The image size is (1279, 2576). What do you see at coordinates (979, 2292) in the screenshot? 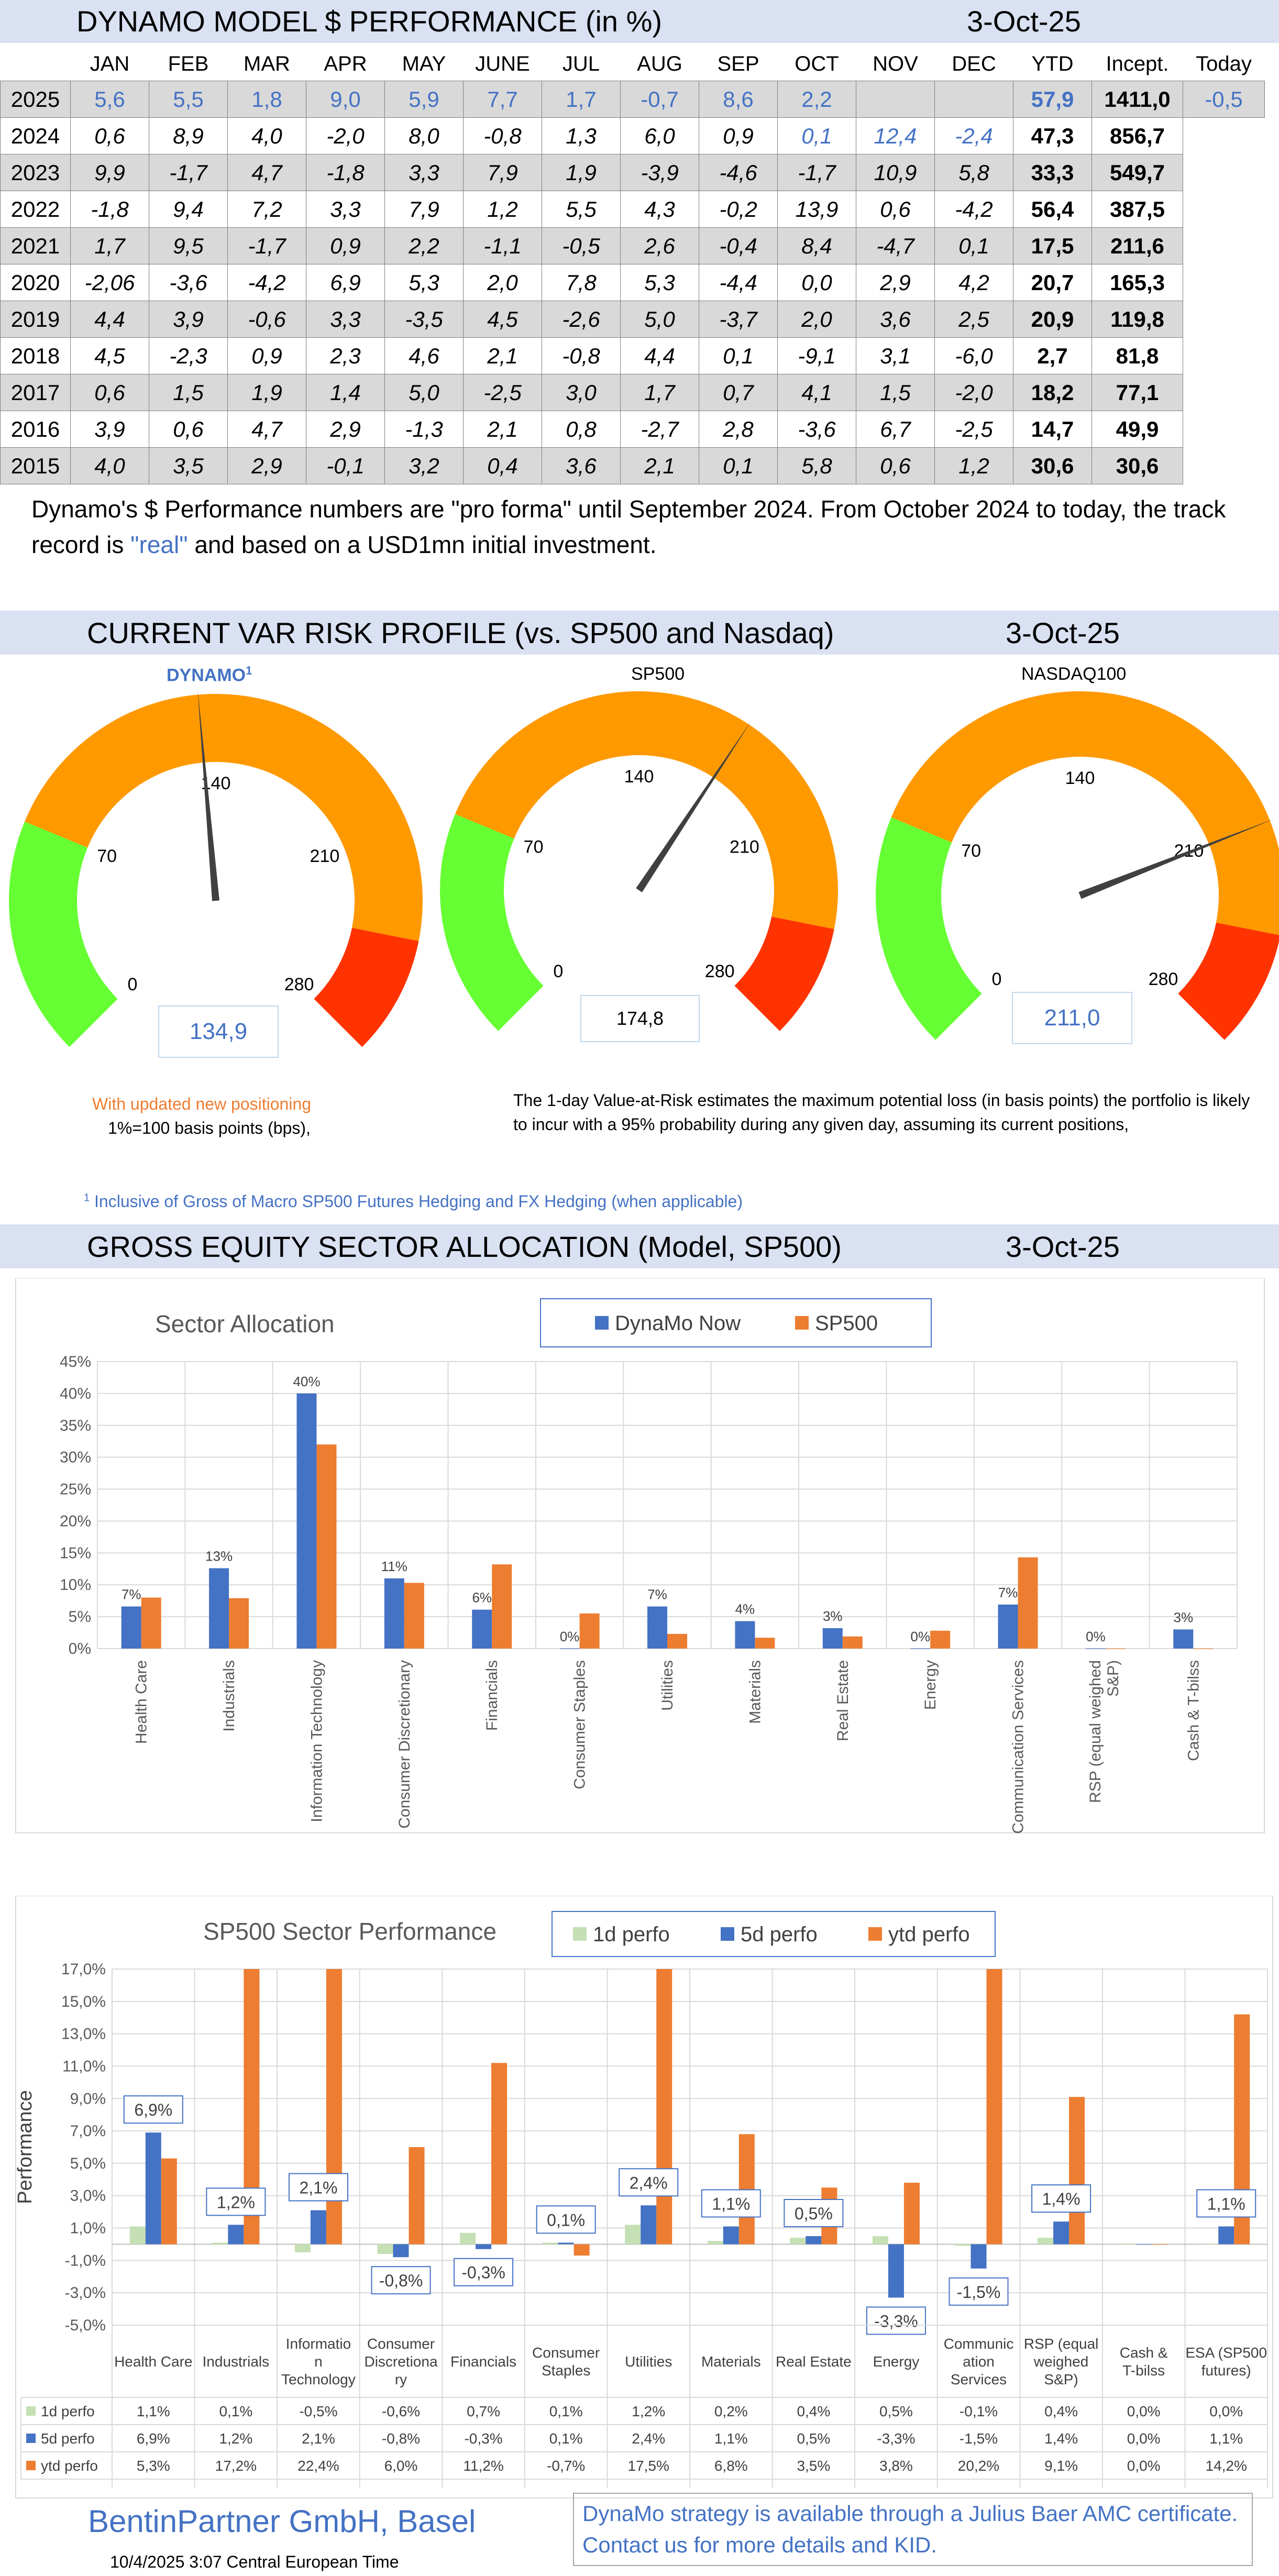
I see `bar-data-label: -1,5%` at bounding box center [979, 2292].